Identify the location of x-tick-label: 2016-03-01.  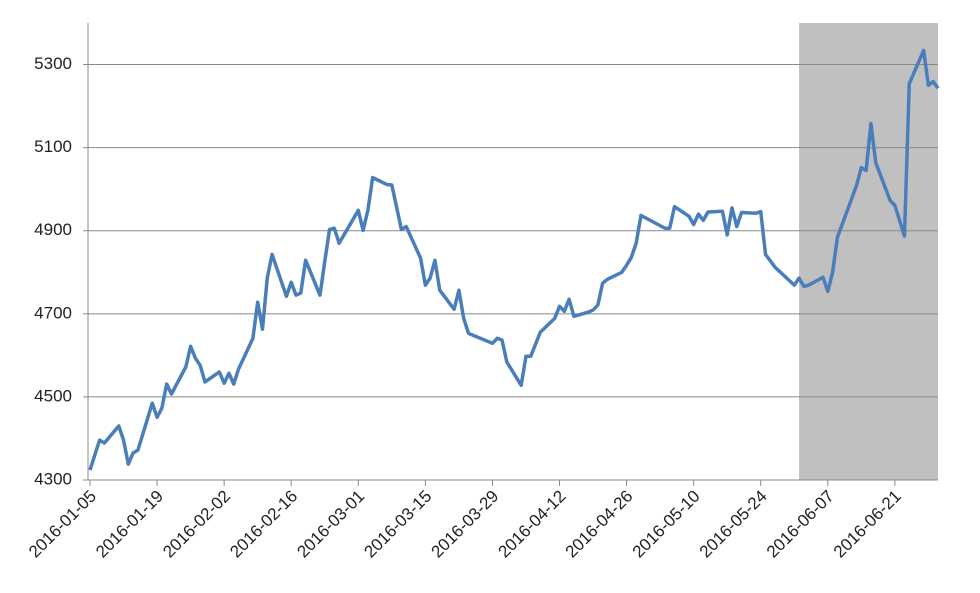
(330, 524).